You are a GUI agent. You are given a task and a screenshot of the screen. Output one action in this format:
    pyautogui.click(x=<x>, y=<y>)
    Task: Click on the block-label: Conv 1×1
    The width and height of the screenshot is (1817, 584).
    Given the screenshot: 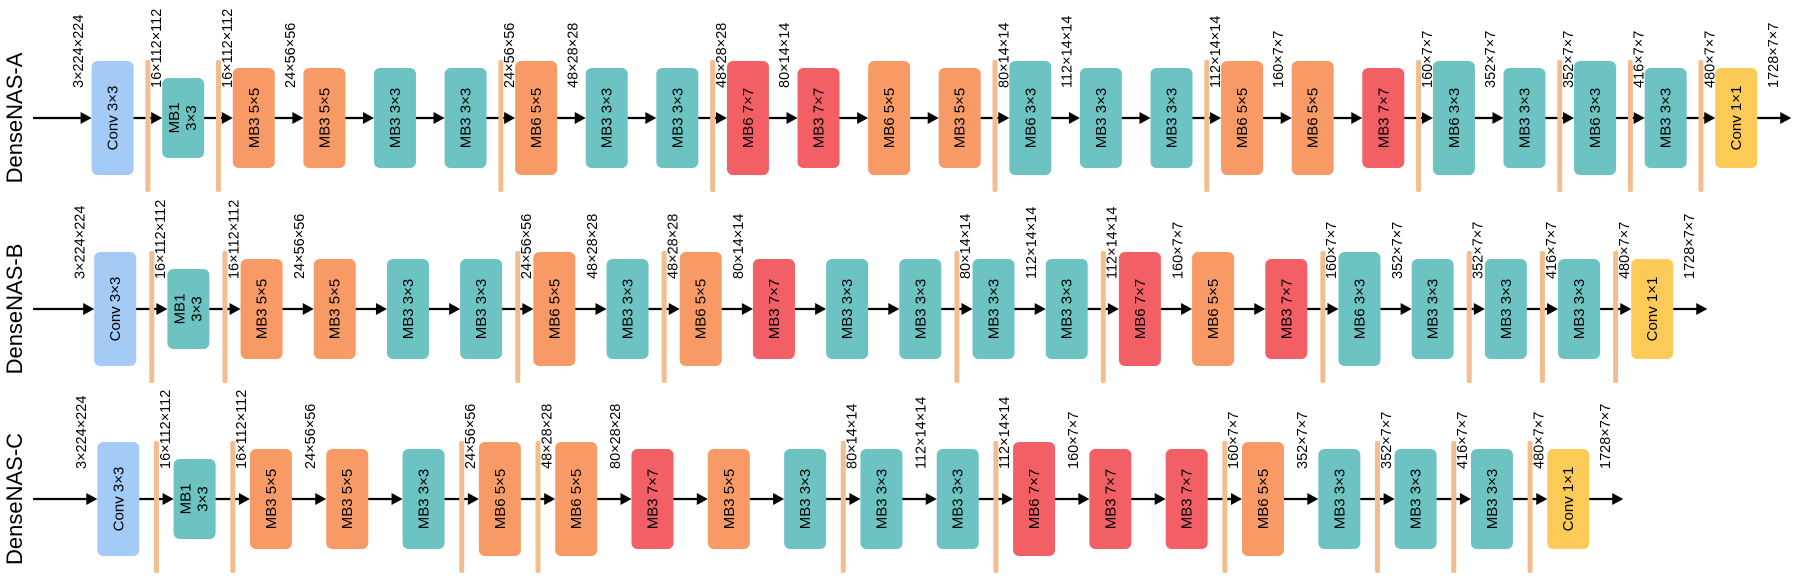 What is the action you would take?
    pyautogui.click(x=1652, y=309)
    